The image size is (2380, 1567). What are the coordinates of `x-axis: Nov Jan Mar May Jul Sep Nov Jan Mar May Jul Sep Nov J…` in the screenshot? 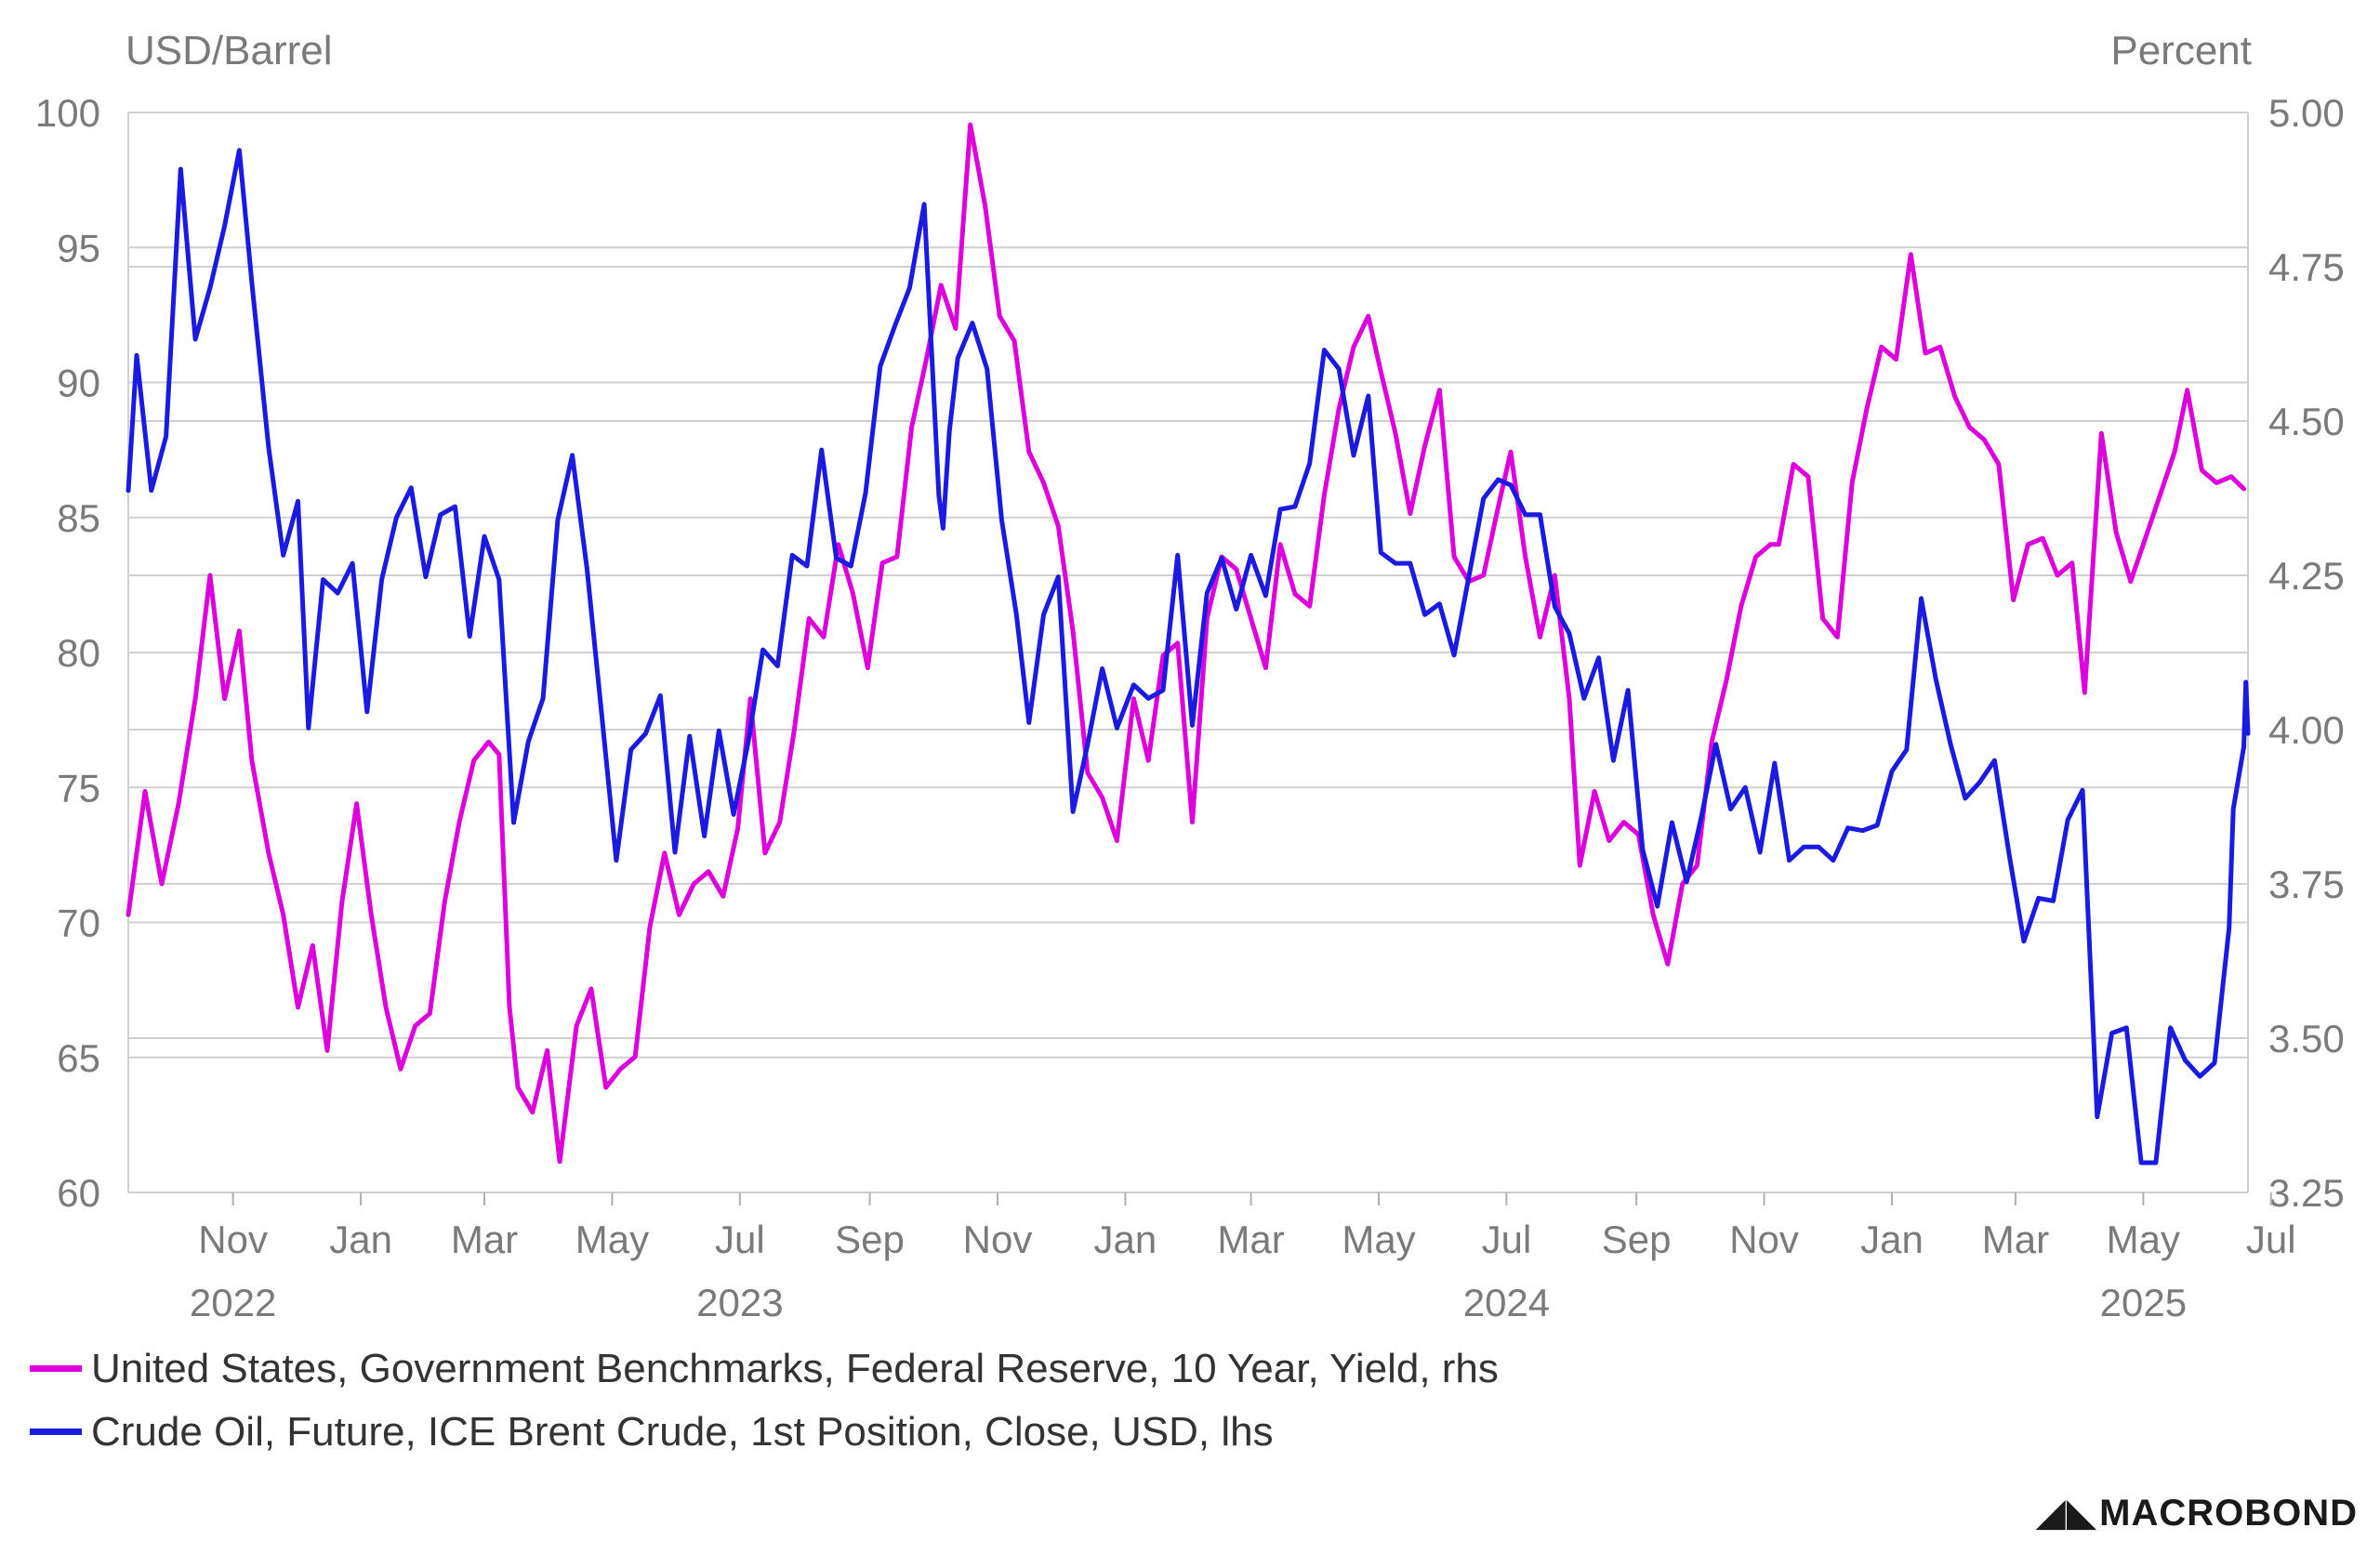 It's located at (1243, 1258).